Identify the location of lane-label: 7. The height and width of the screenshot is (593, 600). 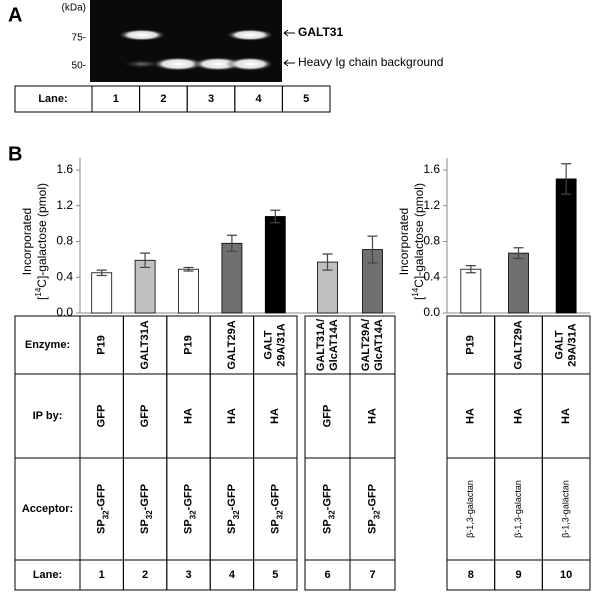
(372, 575).